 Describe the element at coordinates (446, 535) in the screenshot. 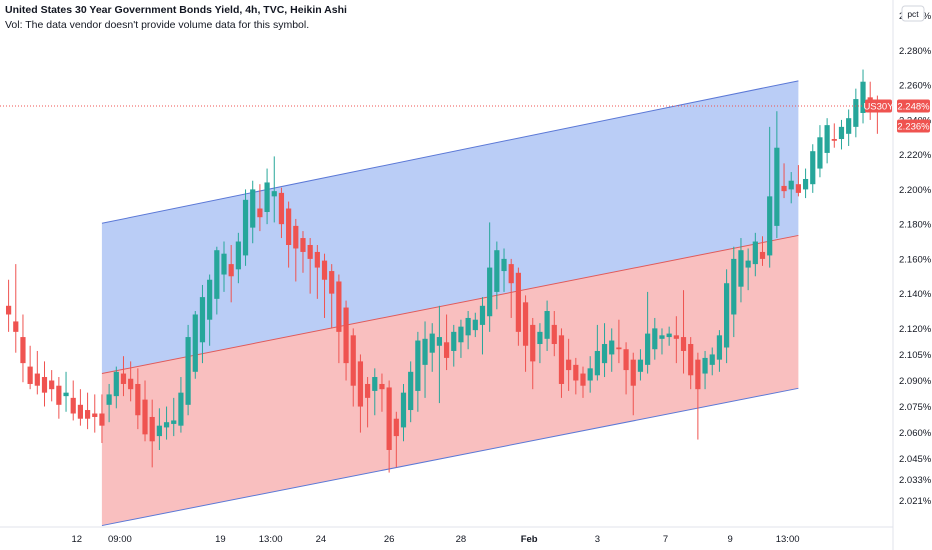

I see `time-axis: 12 09:00 19 13:00 24 26 28 Feb 3 7 9 13:00` at that location.